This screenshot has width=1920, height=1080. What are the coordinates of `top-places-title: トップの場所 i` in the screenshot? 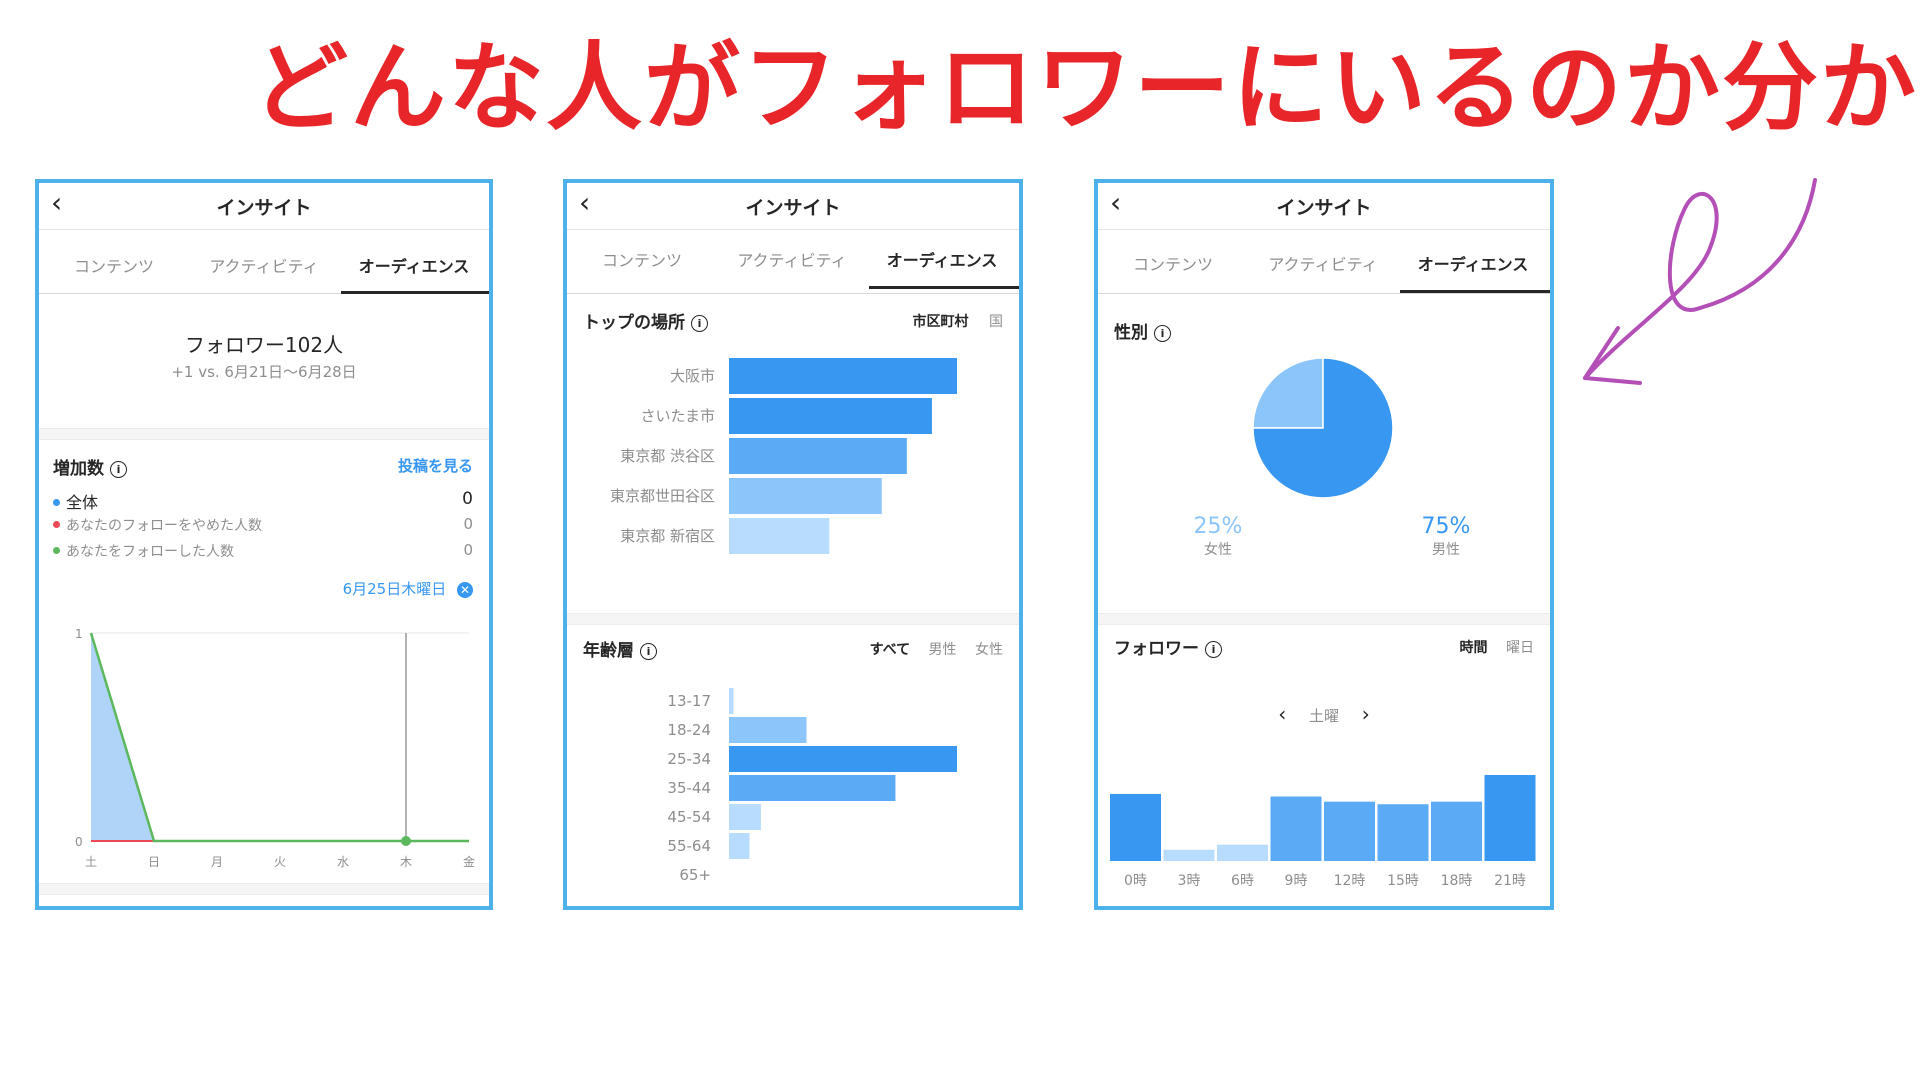 It's located at (645, 320).